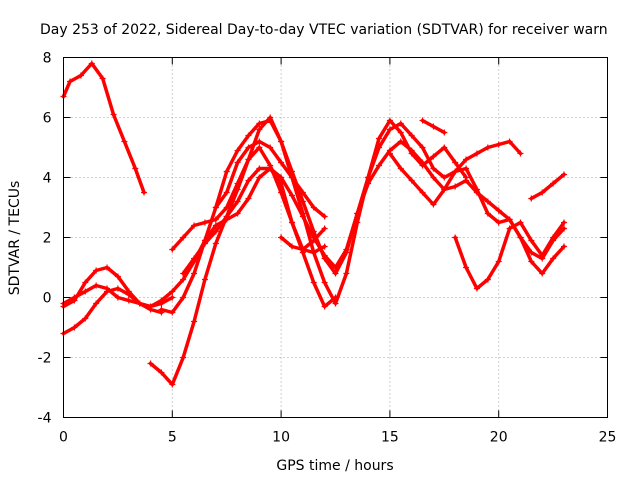 This screenshot has height=480, width=640. Describe the element at coordinates (47, 119) in the screenshot. I see `y-tick-label: 6` at that location.